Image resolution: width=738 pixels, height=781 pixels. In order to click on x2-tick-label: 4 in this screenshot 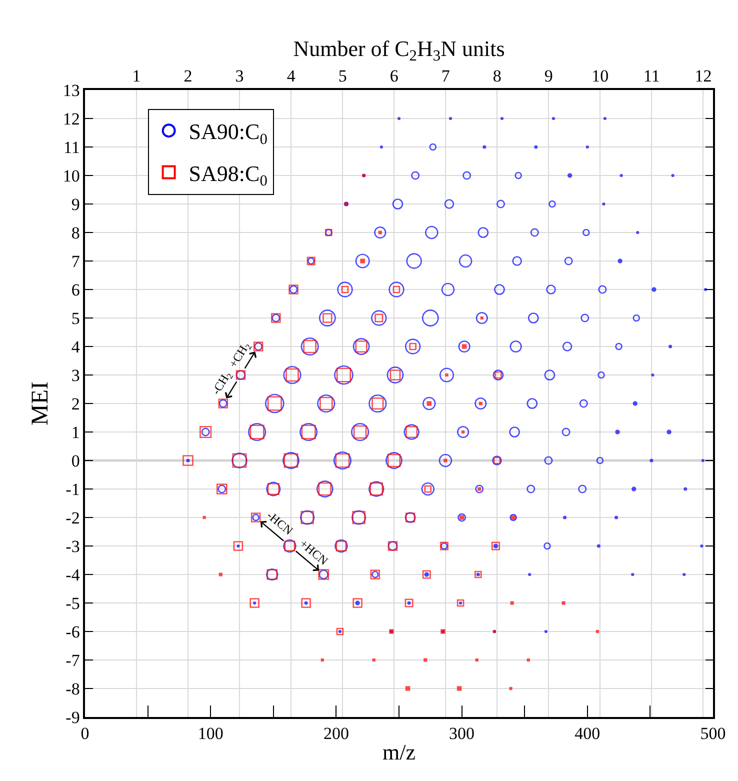, I will do `click(291, 76)`.